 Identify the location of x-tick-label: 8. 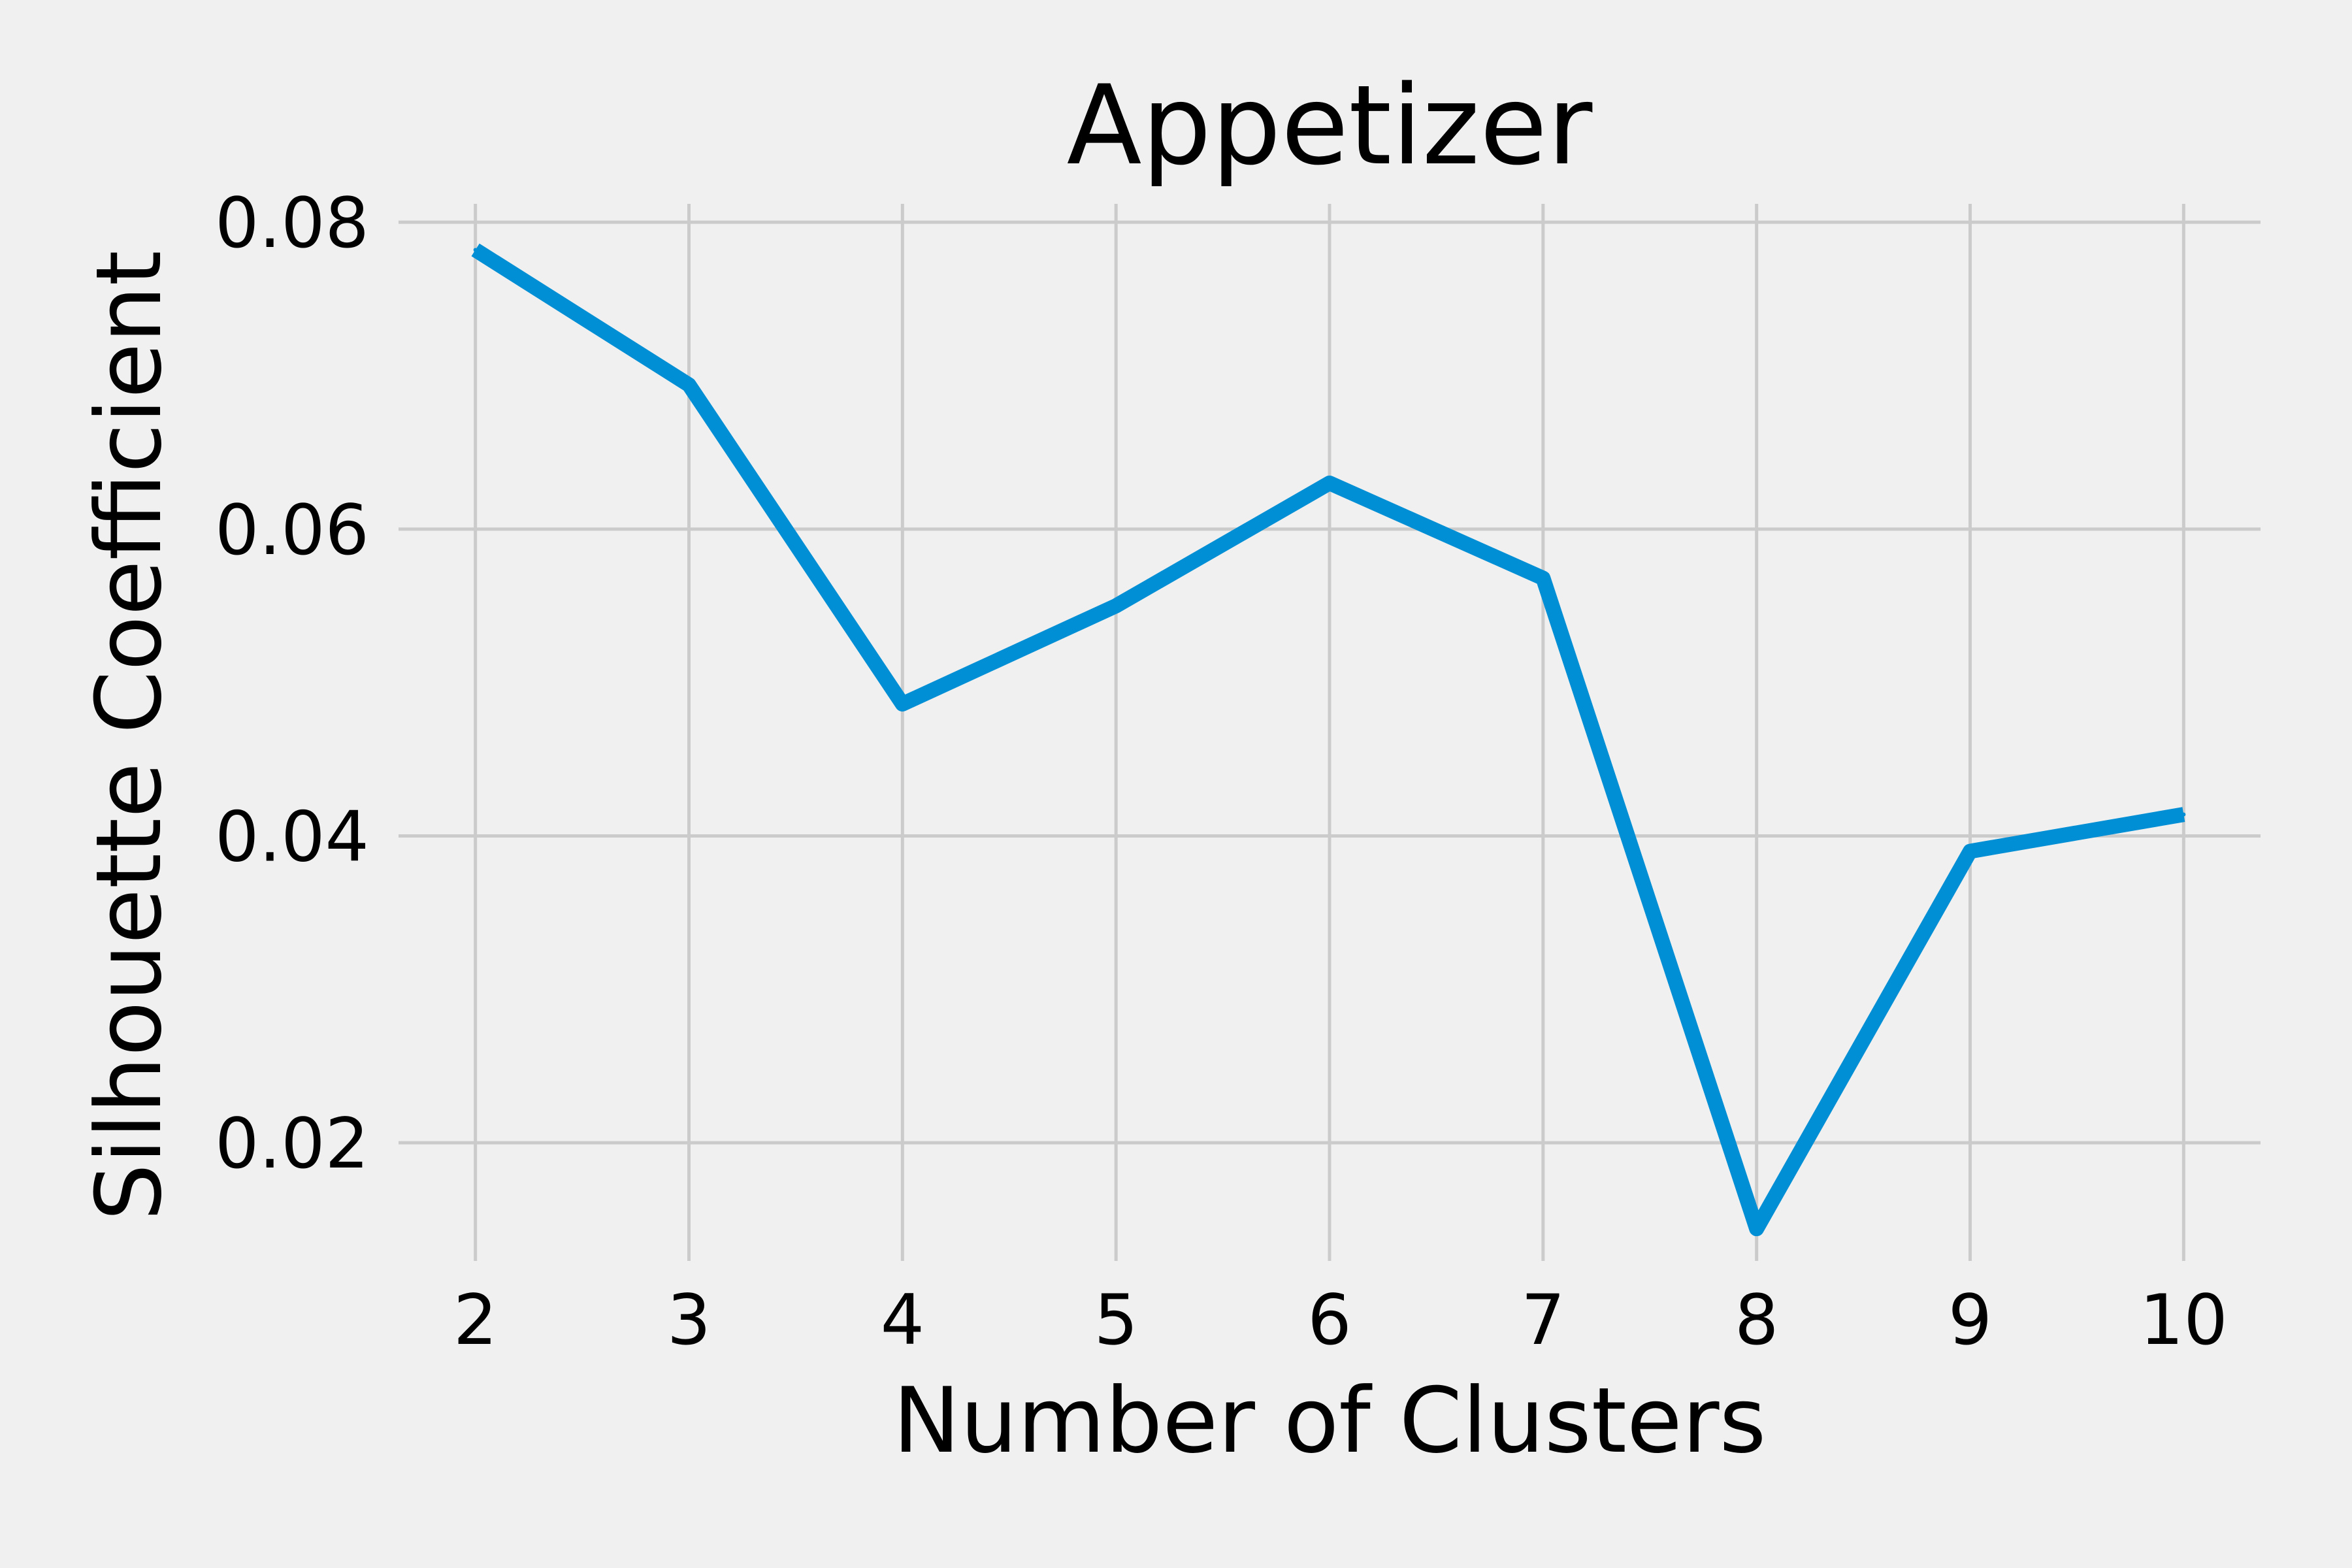
(1756, 1320).